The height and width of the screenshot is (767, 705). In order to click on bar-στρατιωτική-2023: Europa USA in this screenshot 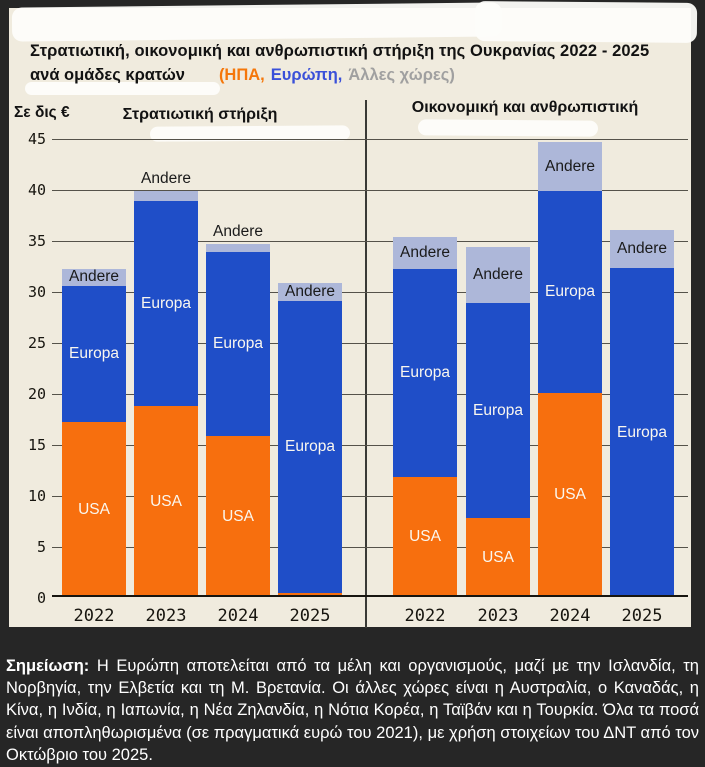, I will do `click(166, 394)`.